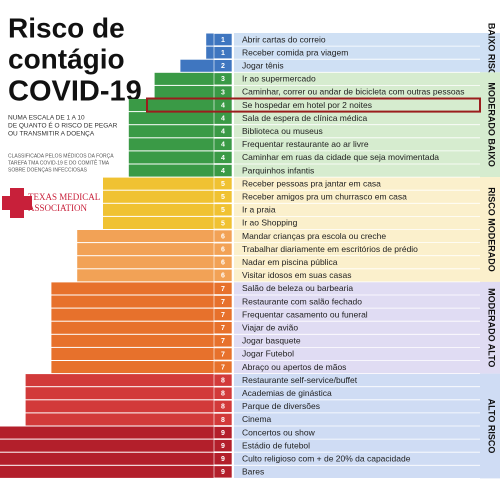 The width and height of the screenshot is (500, 486). Describe the element at coordinates (51, 203) in the screenshot. I see `logo: TEXAS MEDICAL ASSOCIATION` at that location.